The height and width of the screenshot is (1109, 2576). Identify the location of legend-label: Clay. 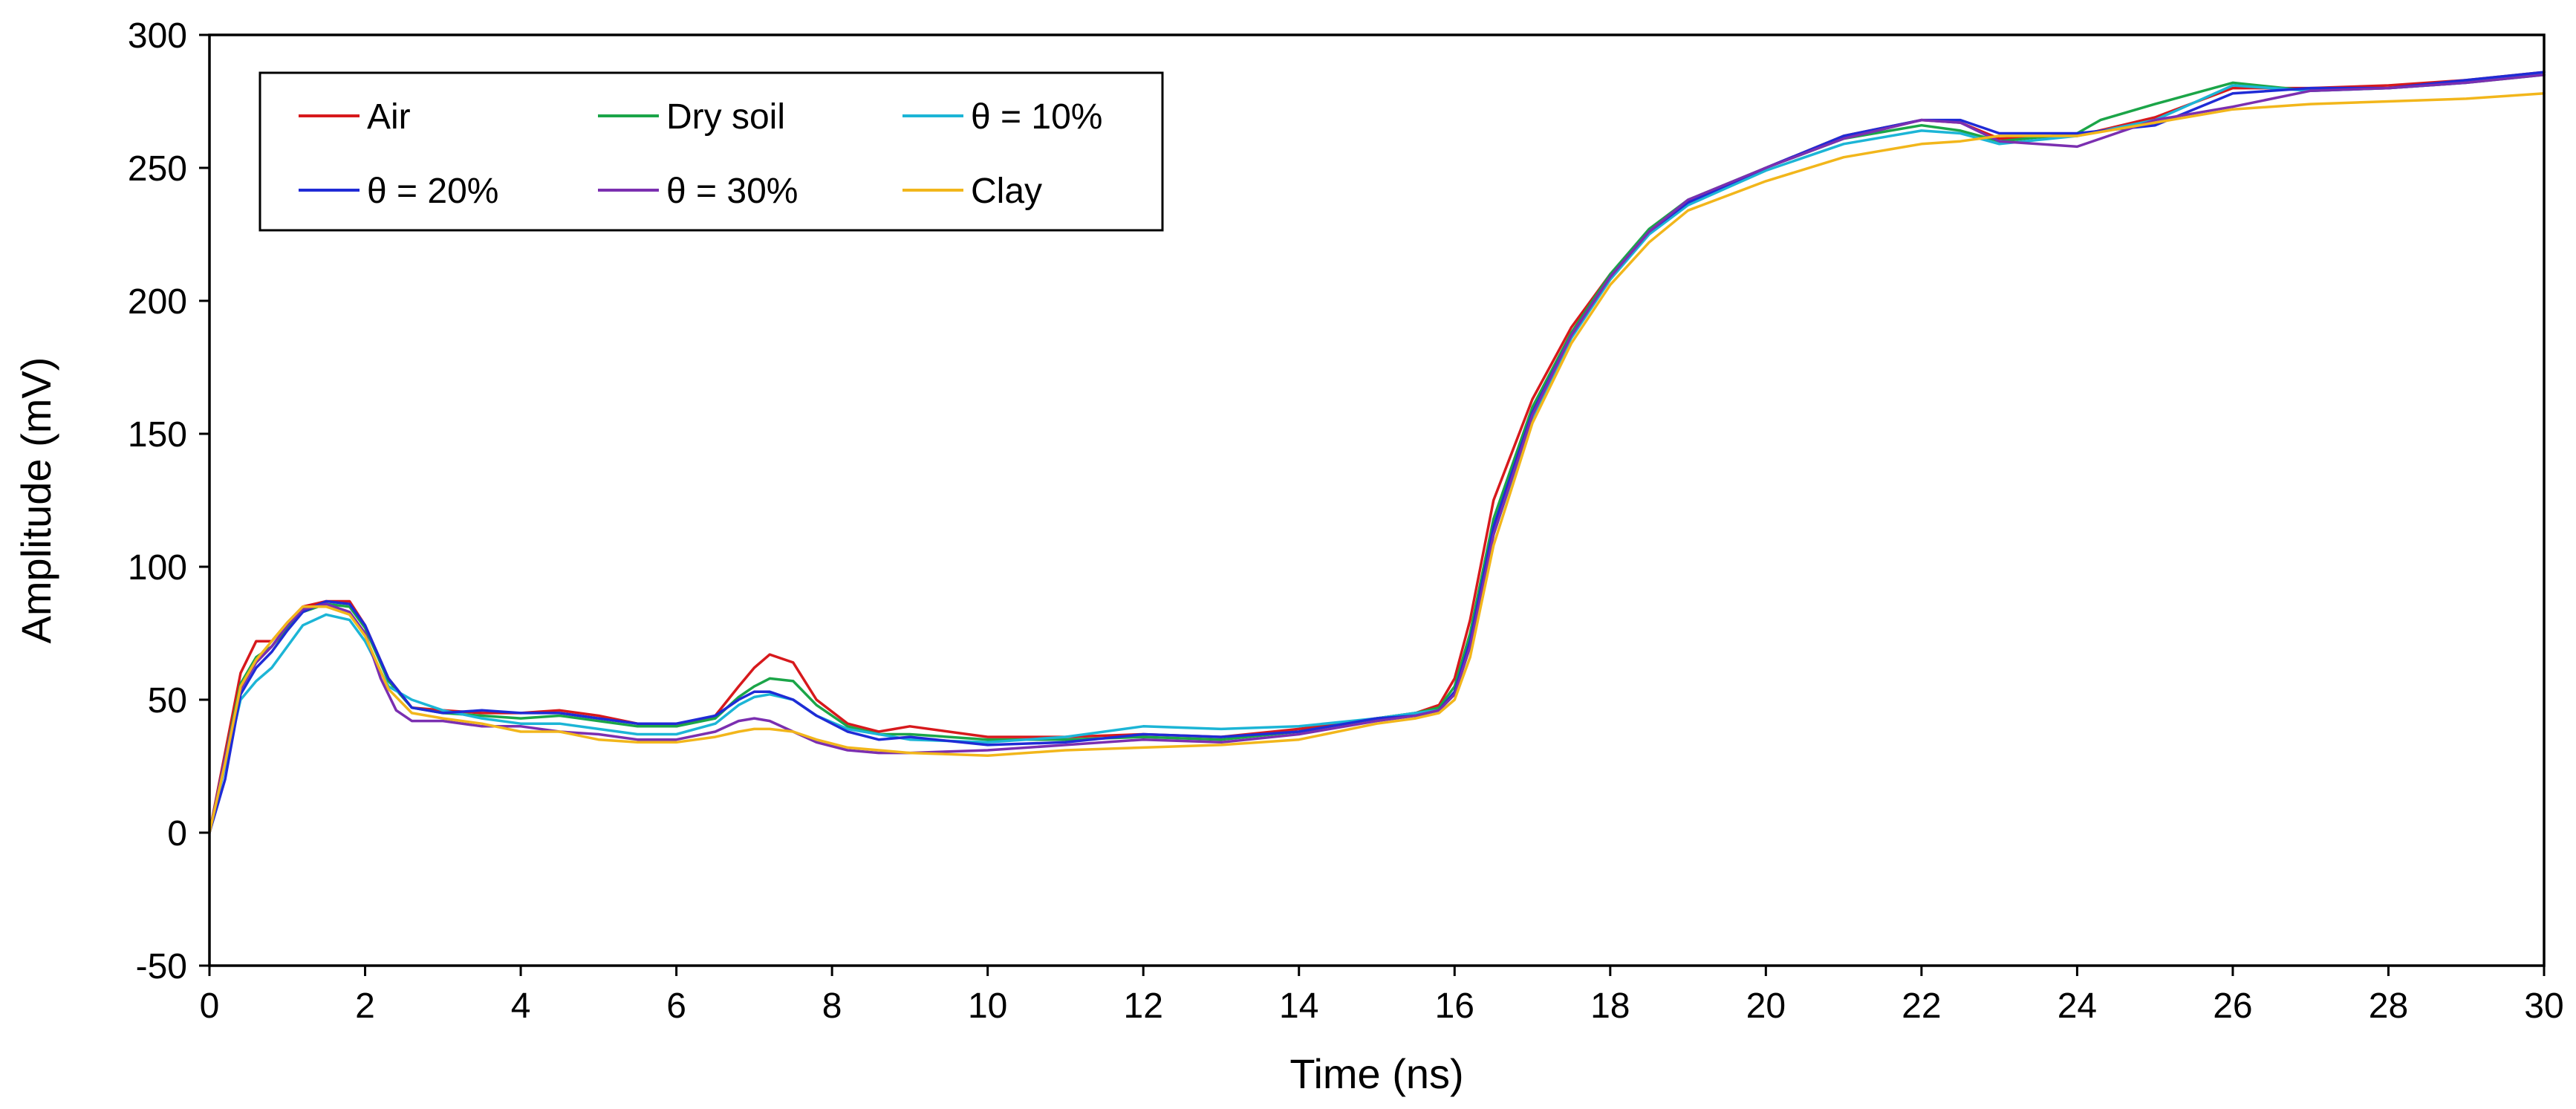
(1006, 192).